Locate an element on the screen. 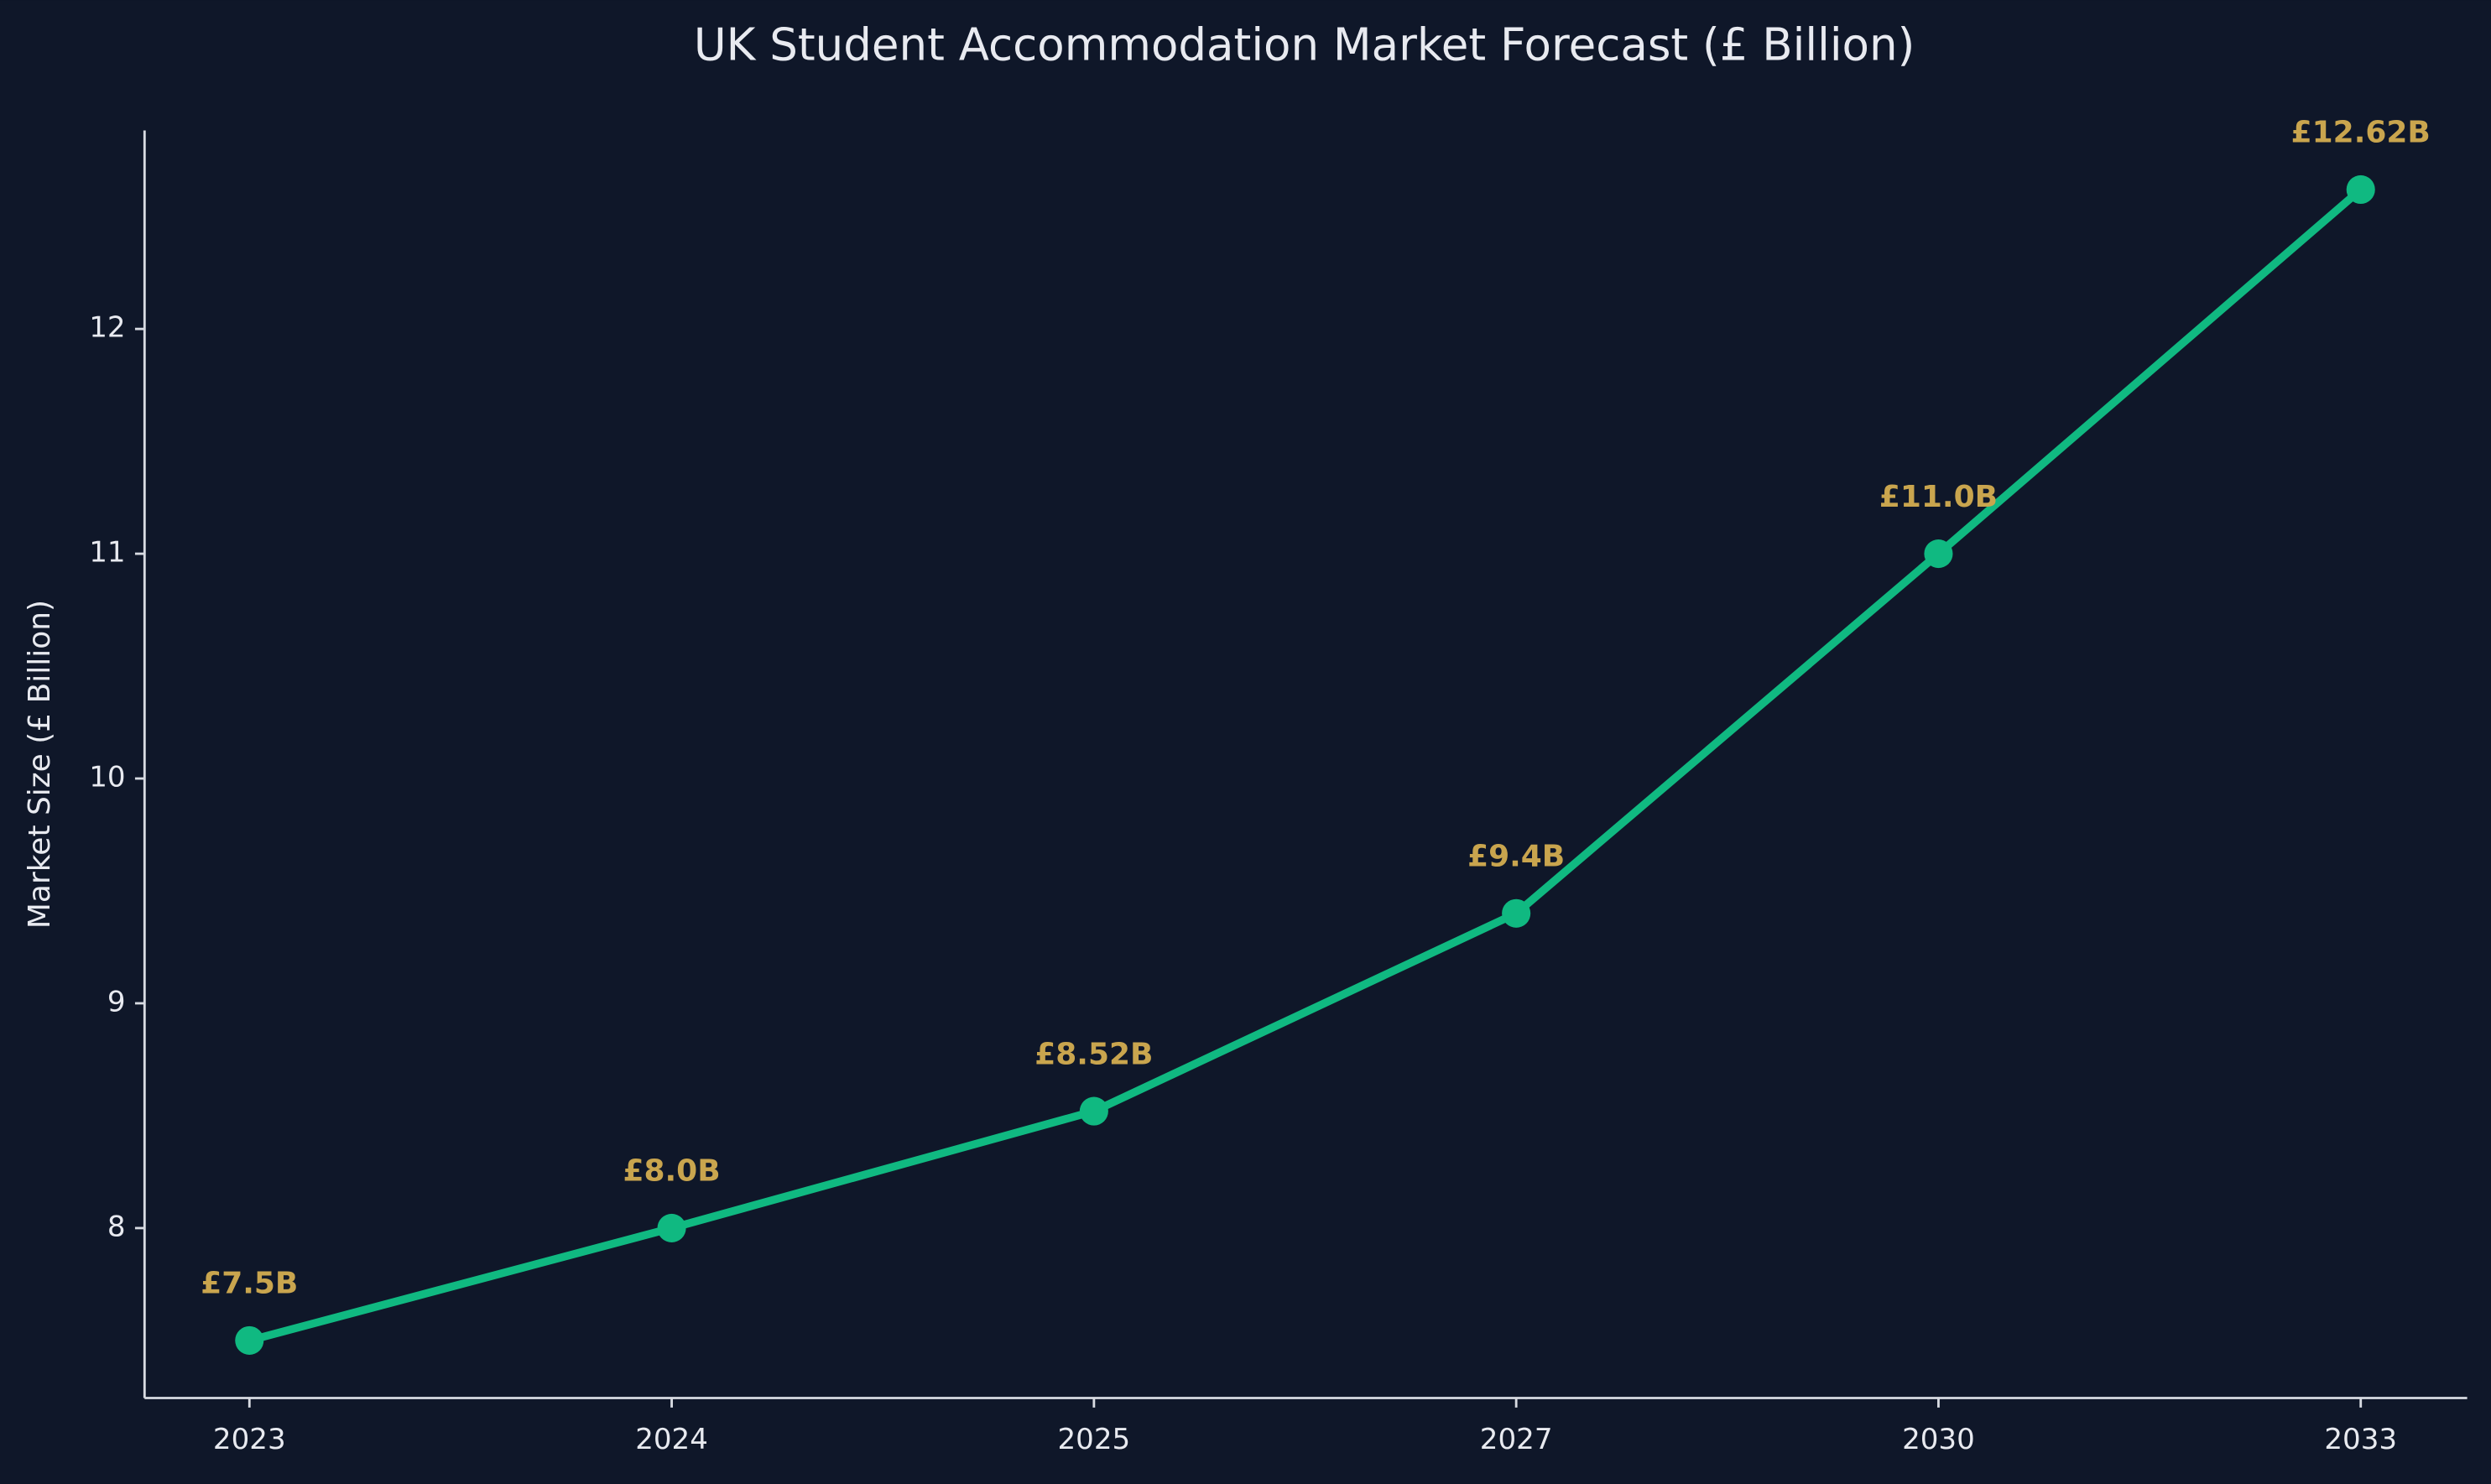 The width and height of the screenshot is (2491, 1484). value-label: £7.5B is located at coordinates (249, 1284).